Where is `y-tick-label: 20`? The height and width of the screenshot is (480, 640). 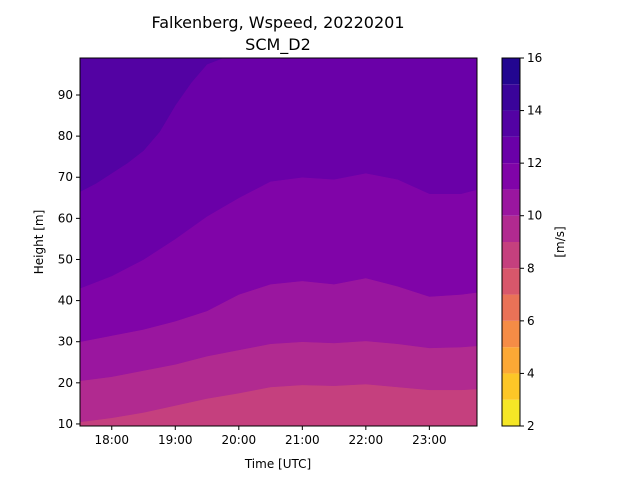 y-tick-label: 20 is located at coordinates (65, 383).